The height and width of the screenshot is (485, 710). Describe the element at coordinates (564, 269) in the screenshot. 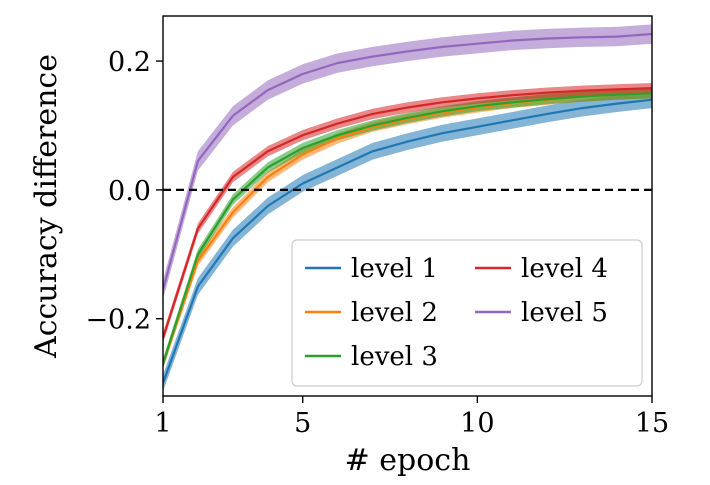

I see `legend-label-level-4: level 4` at that location.